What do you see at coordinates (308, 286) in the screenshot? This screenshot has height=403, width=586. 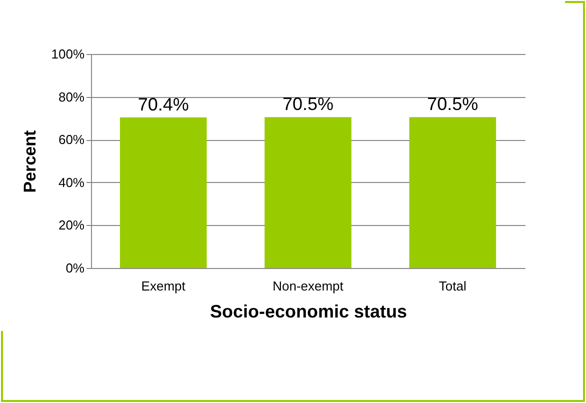 I see `x-tick-label: Non-exempt` at bounding box center [308, 286].